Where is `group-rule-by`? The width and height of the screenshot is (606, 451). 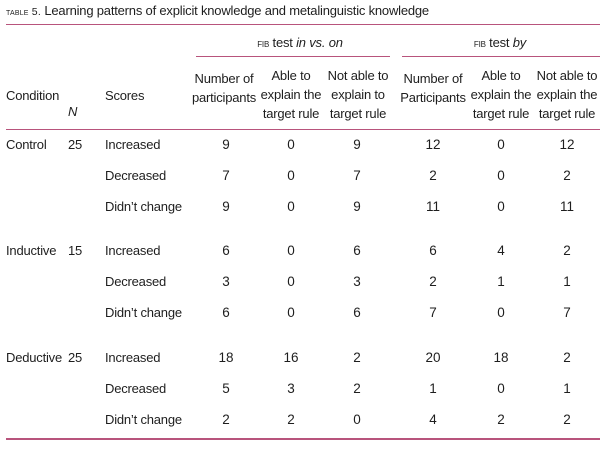
group-rule-by is located at coordinates (501, 56).